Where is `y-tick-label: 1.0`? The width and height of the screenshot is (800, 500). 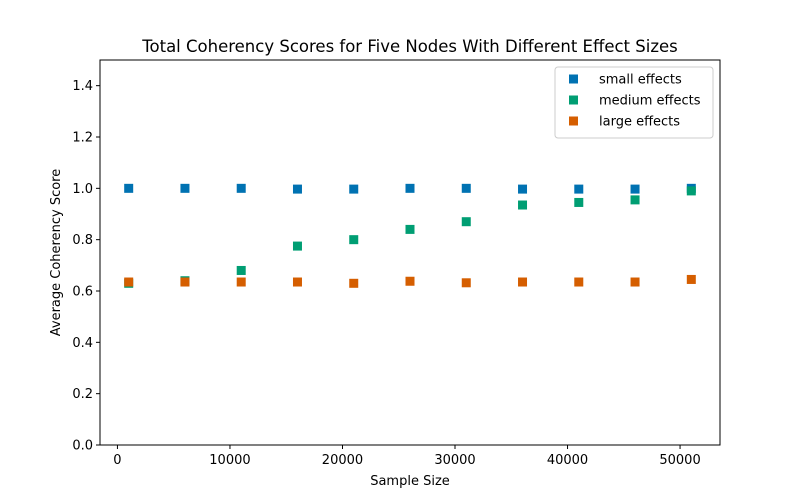 y-tick-label: 1.0 is located at coordinates (82, 189).